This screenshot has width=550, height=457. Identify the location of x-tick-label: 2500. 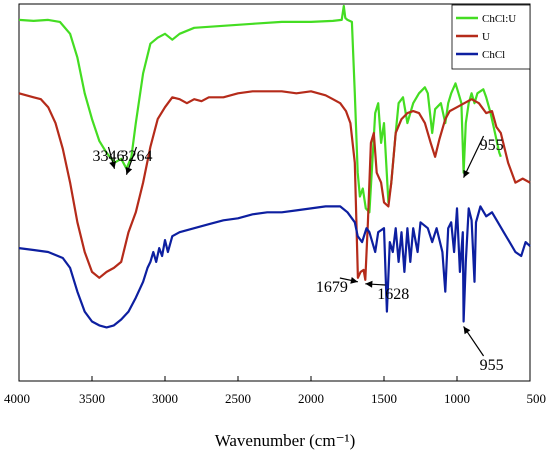
(238, 398).